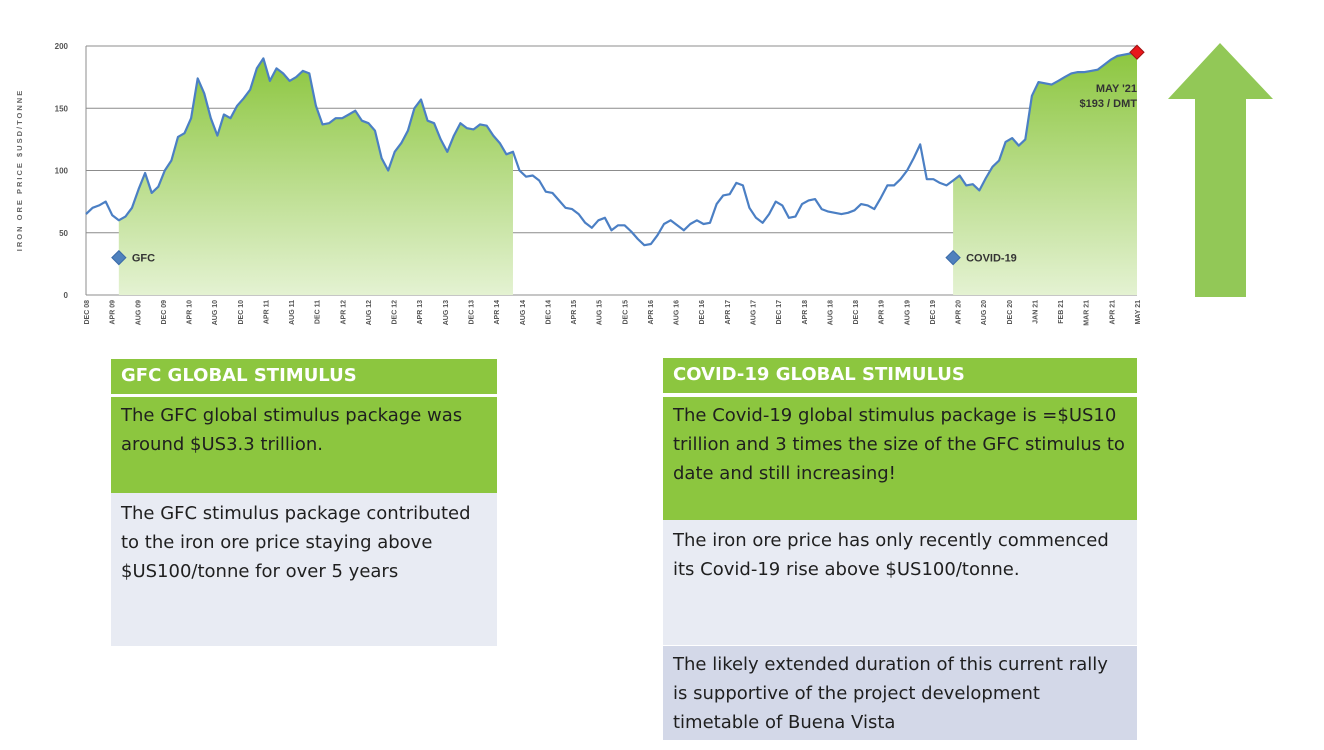 This screenshot has height=750, width=1324. Describe the element at coordinates (1112, 312) in the screenshot. I see `x-tick-label: APR 21` at that location.